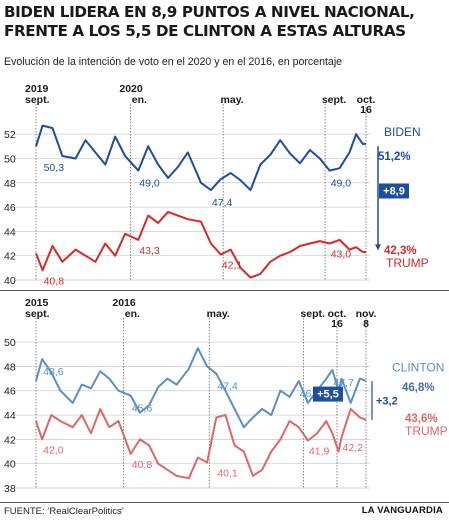 Image resolution: width=449 pixels, height=522 pixels. I want to click on end-value-clinton: 46,8%, so click(418, 388).